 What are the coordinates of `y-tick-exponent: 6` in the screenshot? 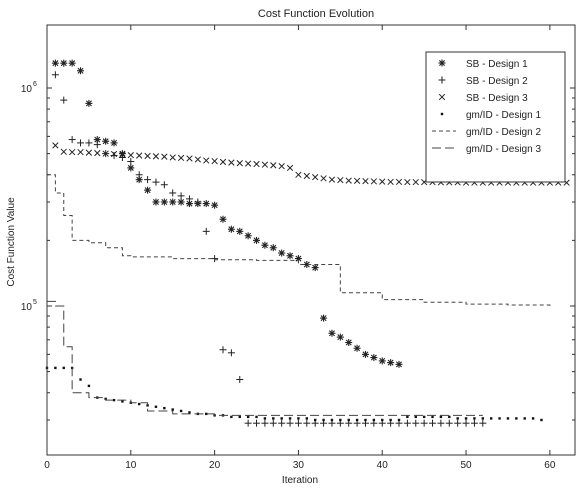 It's located at (35, 84).